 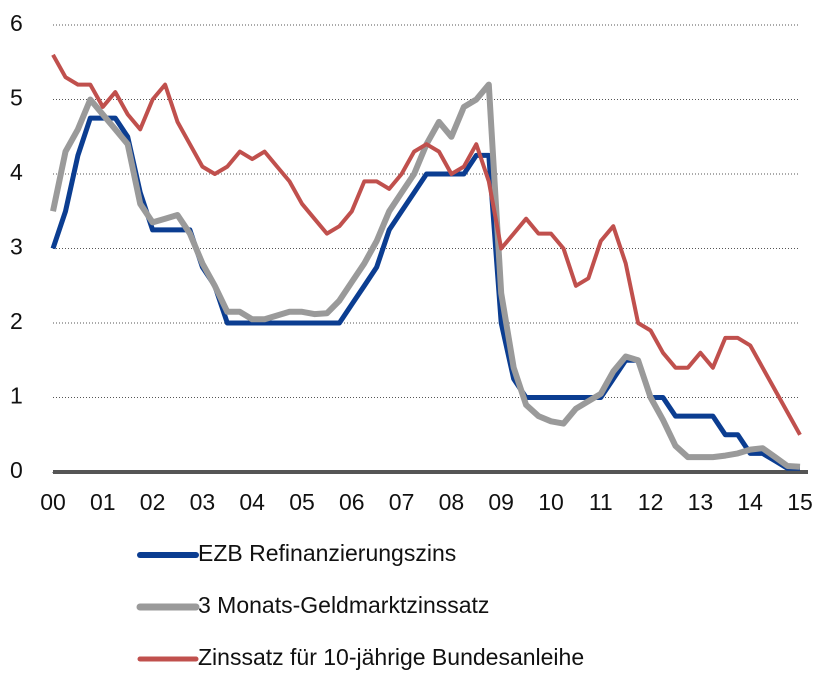 I want to click on x-tick-label: 06, so click(x=352, y=502).